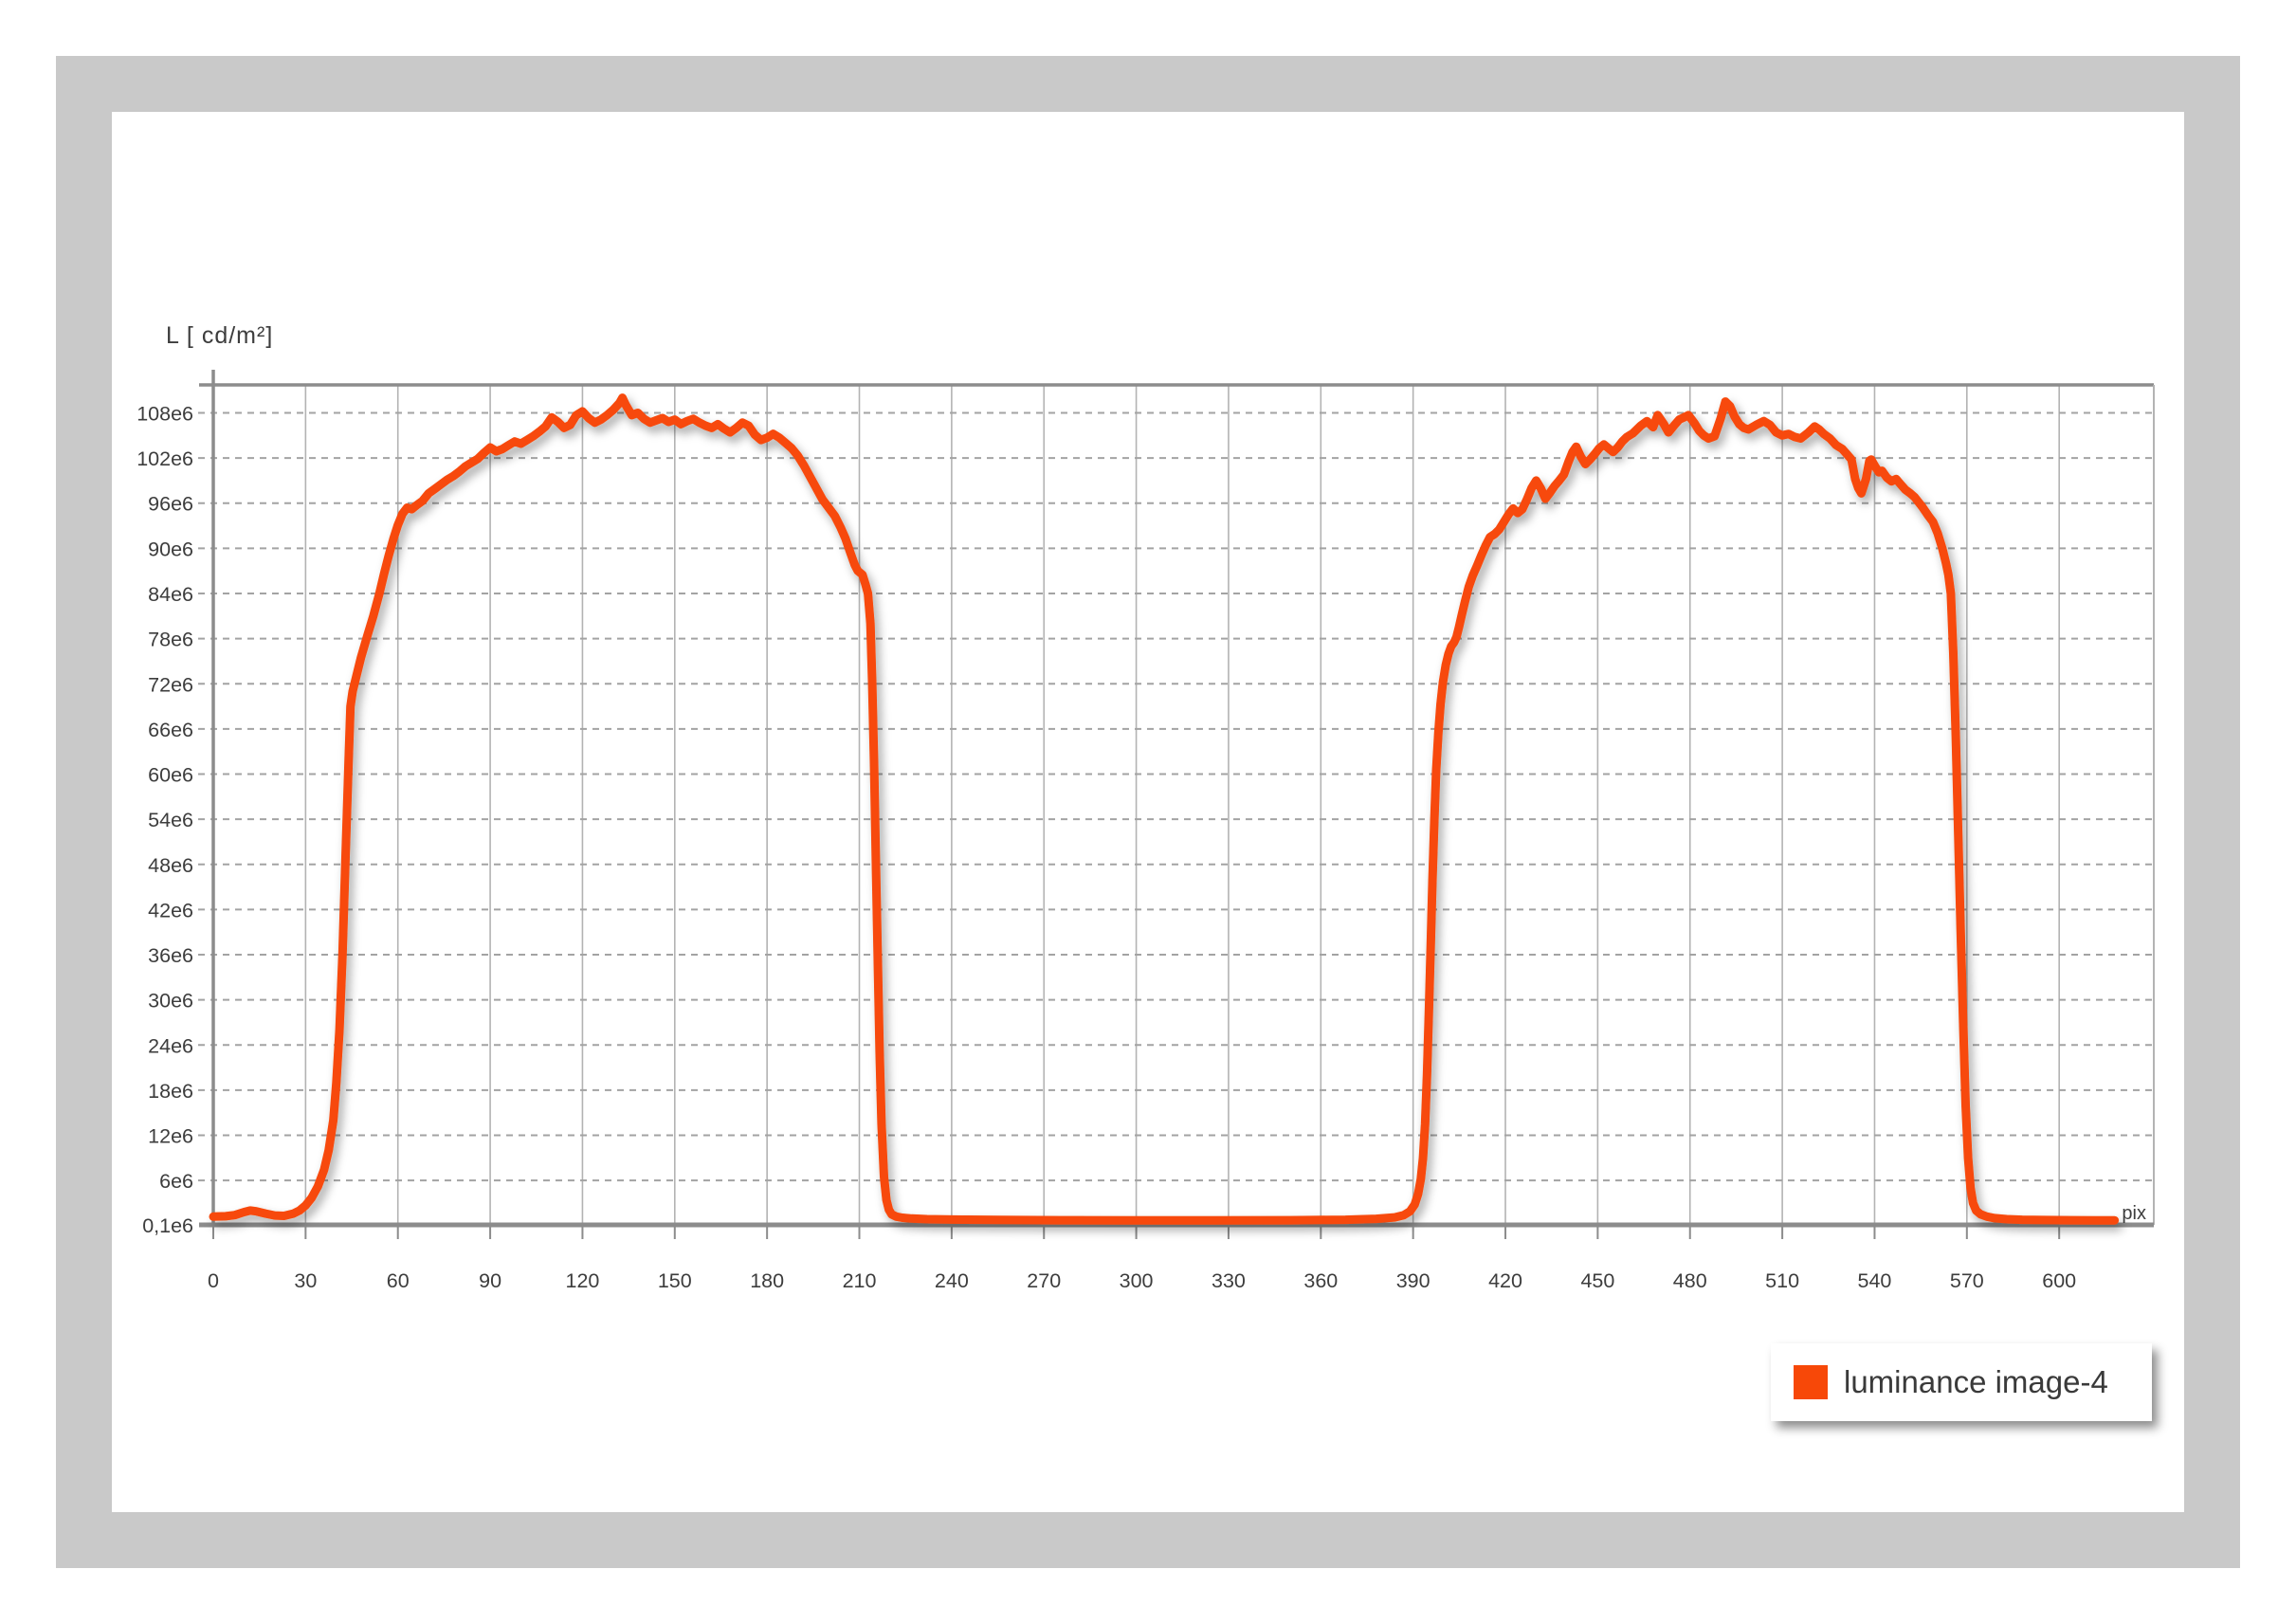  I want to click on x-tick-label: 240, so click(952, 1280).